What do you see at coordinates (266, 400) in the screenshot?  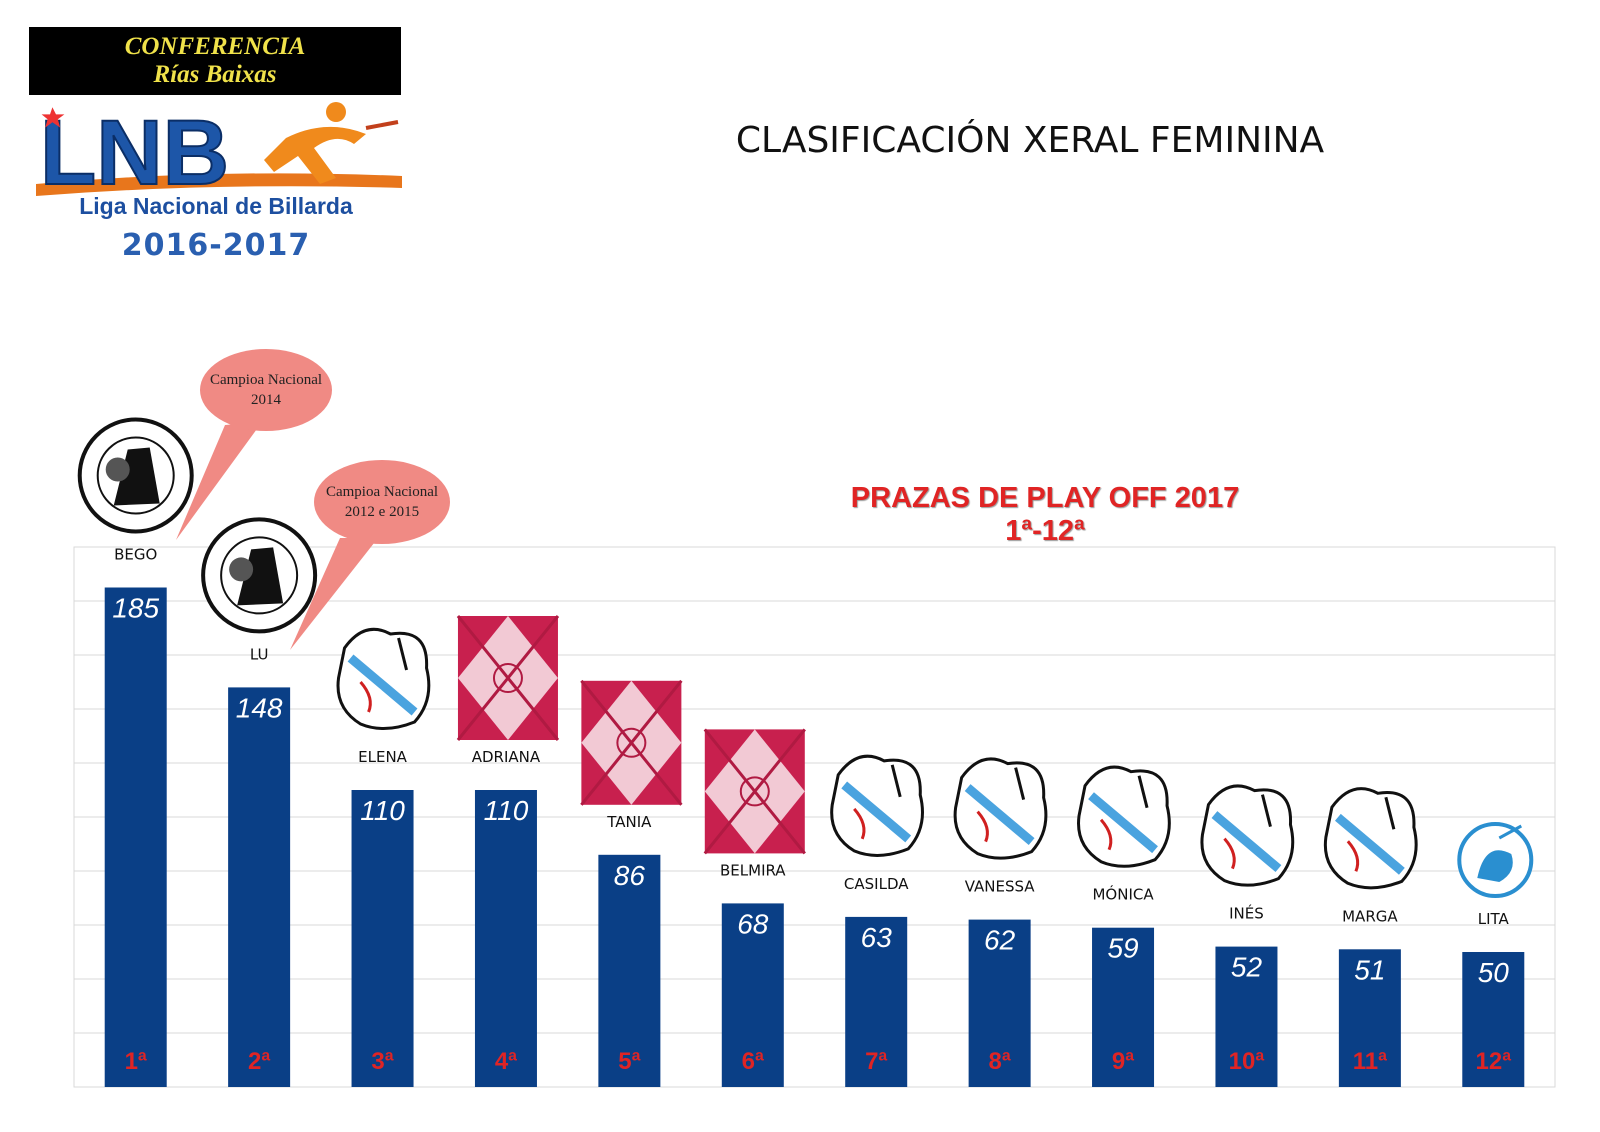 I see `callout-1-line-2: 2014` at bounding box center [266, 400].